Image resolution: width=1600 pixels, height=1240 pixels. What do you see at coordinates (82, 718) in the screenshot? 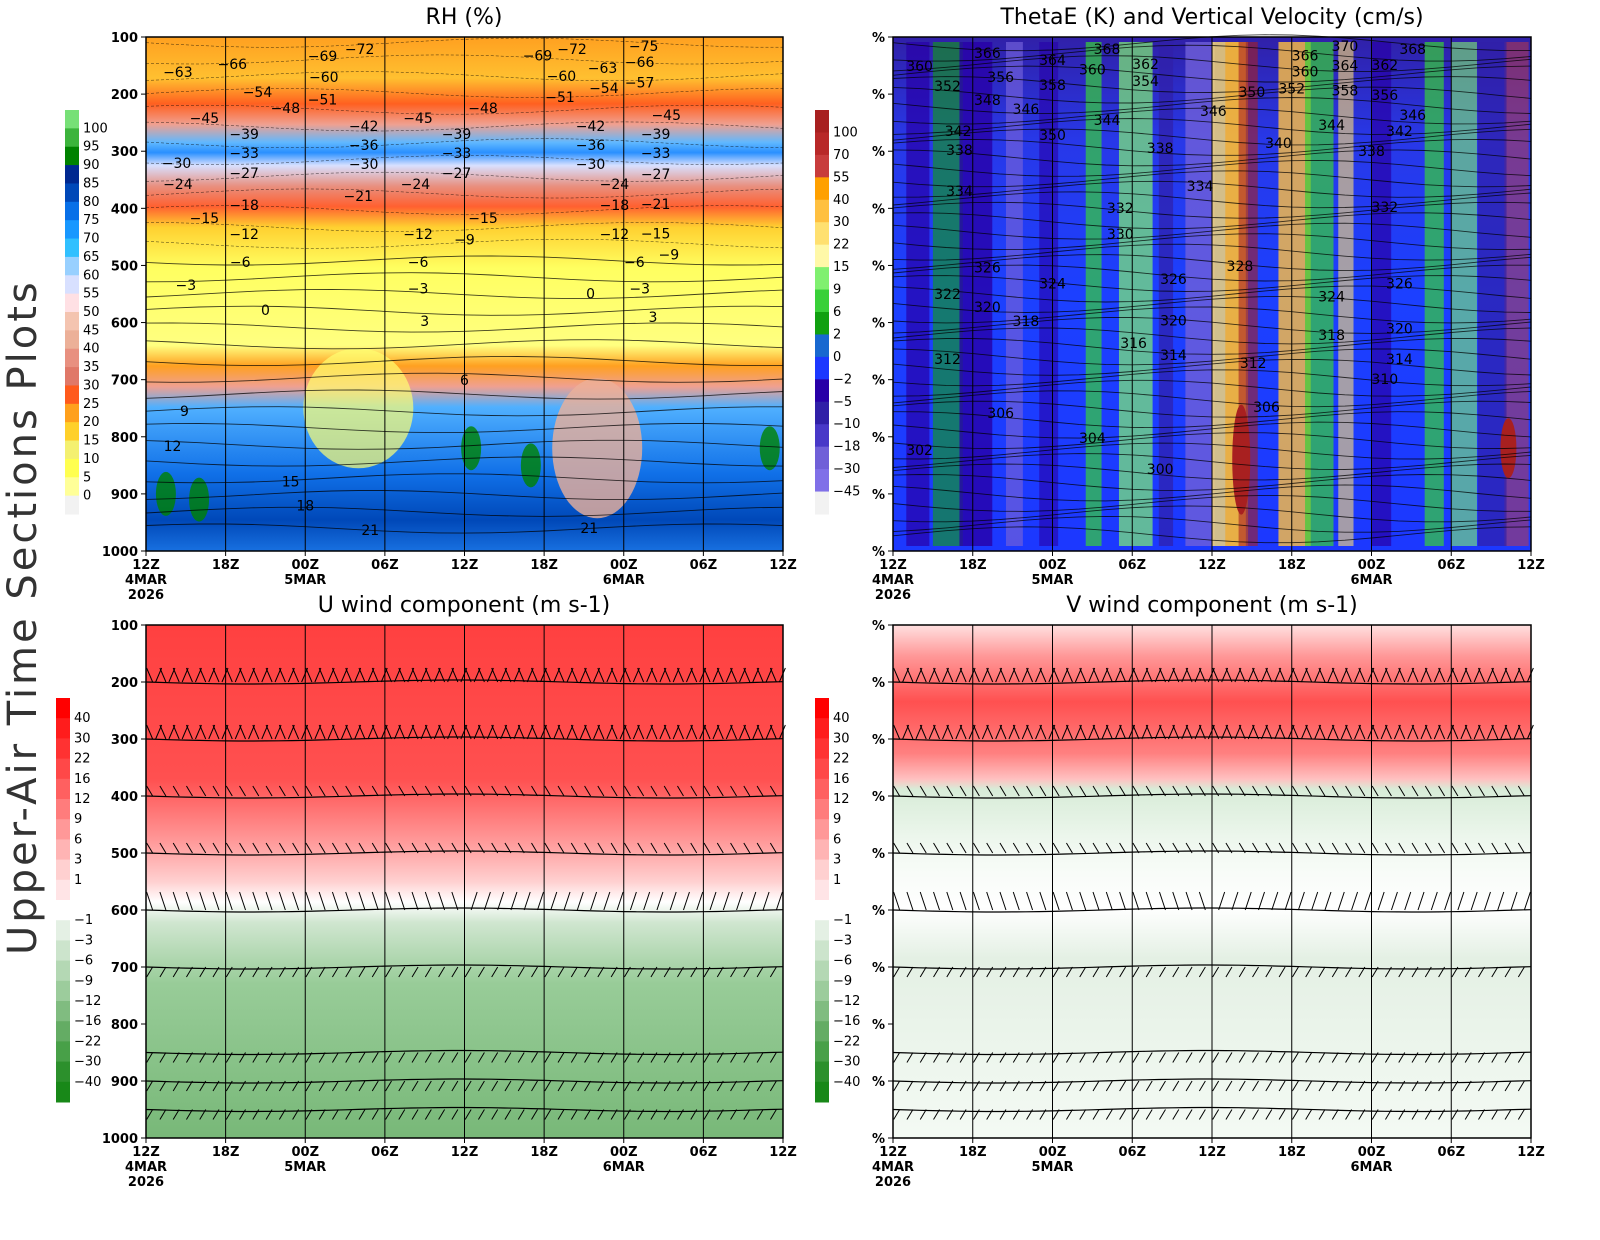
I see `colorbar-label: 40` at bounding box center [82, 718].